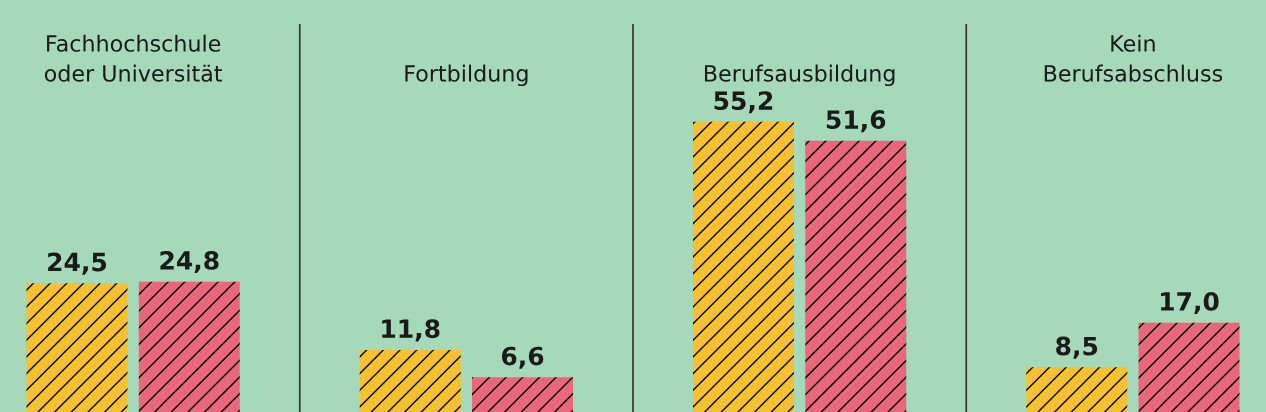 Image resolution: width=1266 pixels, height=412 pixels. What do you see at coordinates (743, 102) in the screenshot?
I see `data-label: 55,2` at bounding box center [743, 102].